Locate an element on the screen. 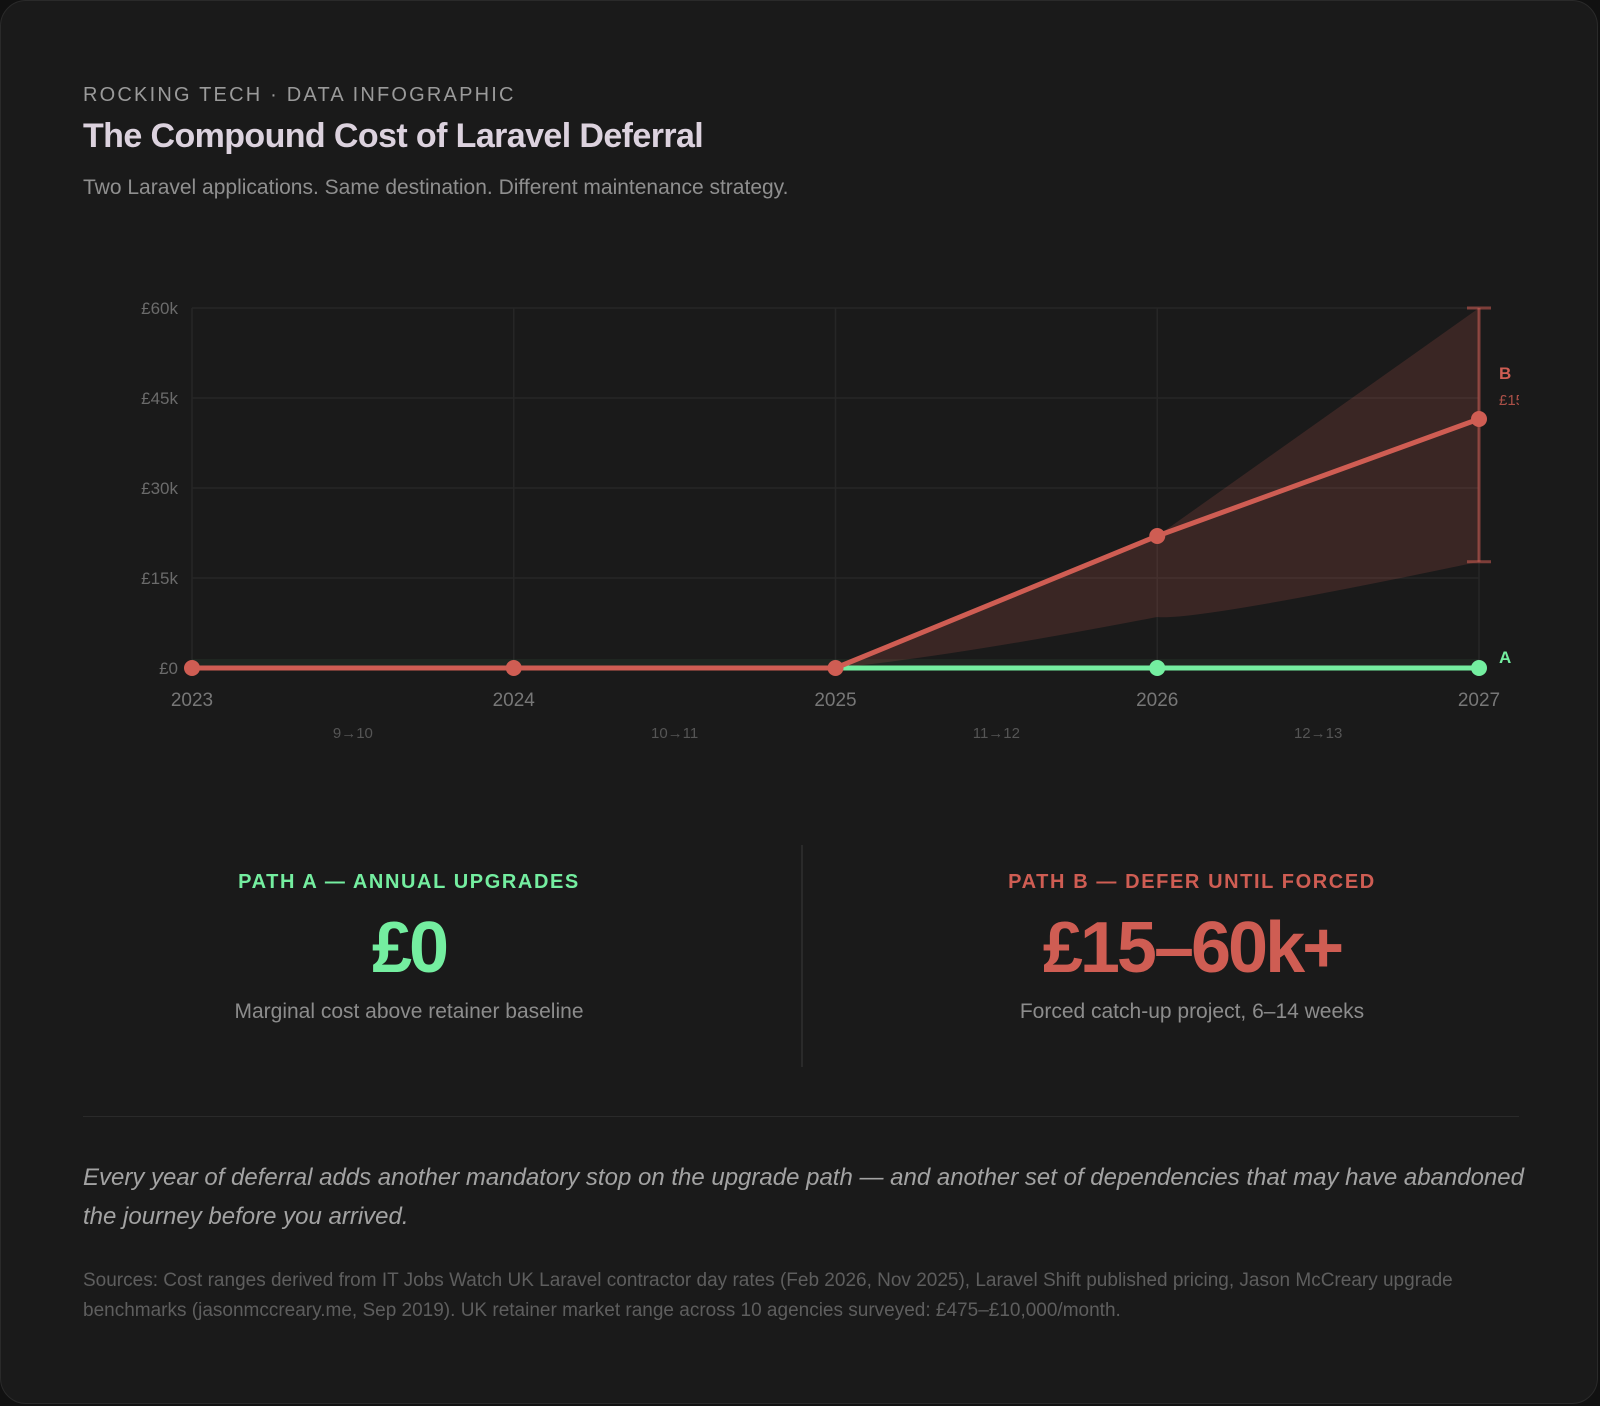 This screenshot has width=1600, height=1406. y-axis-ticks: £0 £15k £30k £45k £60k is located at coordinates (159, 488).